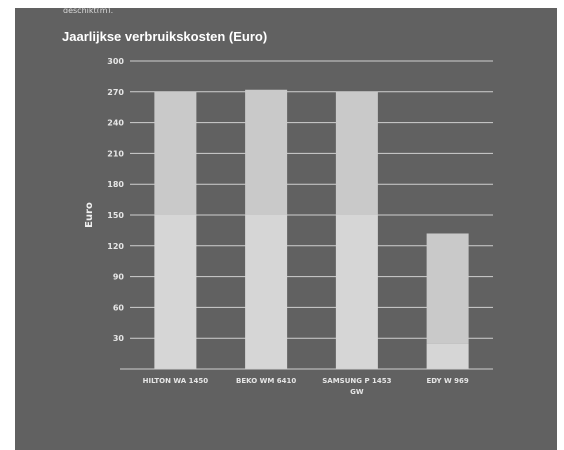  What do you see at coordinates (119, 338) in the screenshot?
I see `y-tick-label: 30` at bounding box center [119, 338].